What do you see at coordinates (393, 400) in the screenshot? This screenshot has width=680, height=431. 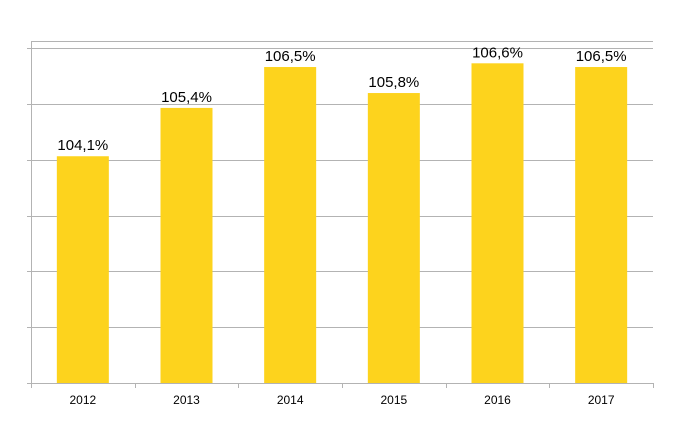 I see `x-tick-label: 2015` at bounding box center [393, 400].